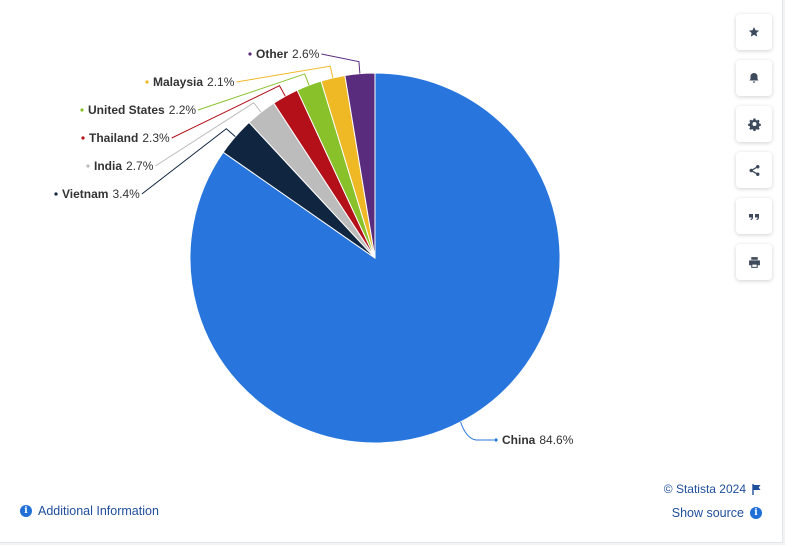  I want to click on data-label-united-states: United States 2.2%, so click(138, 110).